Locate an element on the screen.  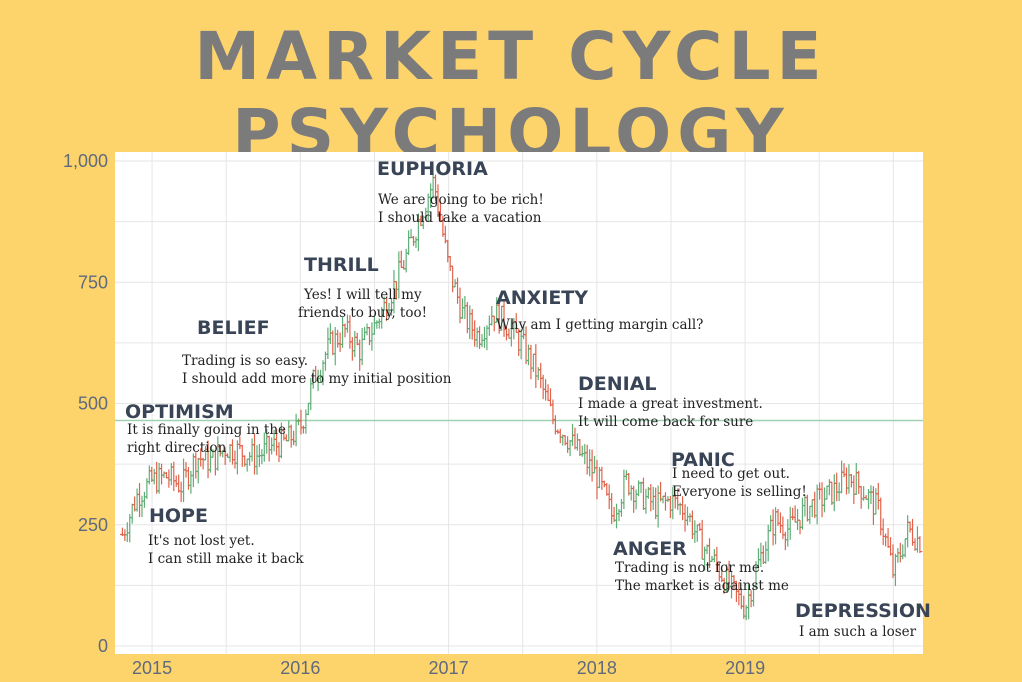
phase-label-depression: DEPRESSION is located at coordinates (863, 611).